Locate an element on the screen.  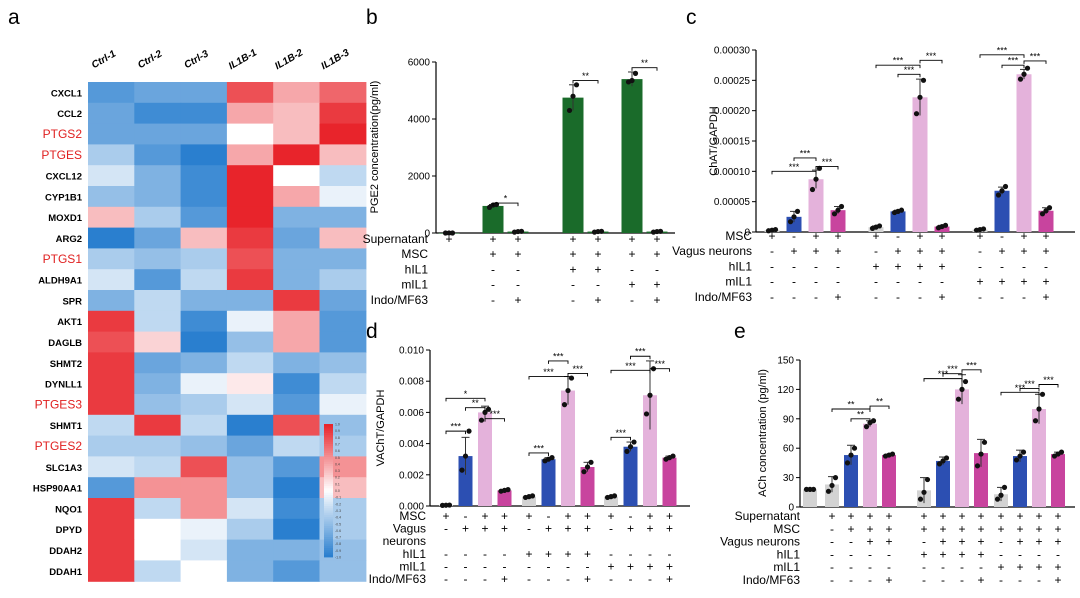
y-tick-label: 0.00030 is located at coordinates (732, 51).